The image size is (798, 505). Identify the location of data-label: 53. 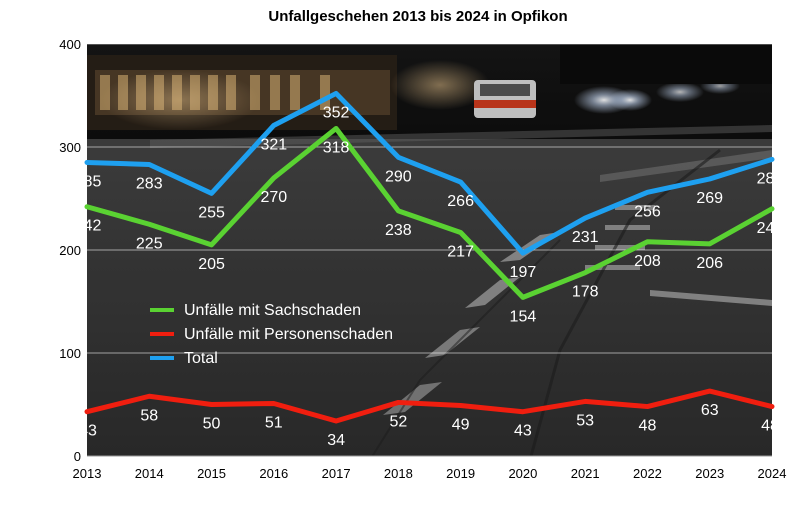
(585, 420).